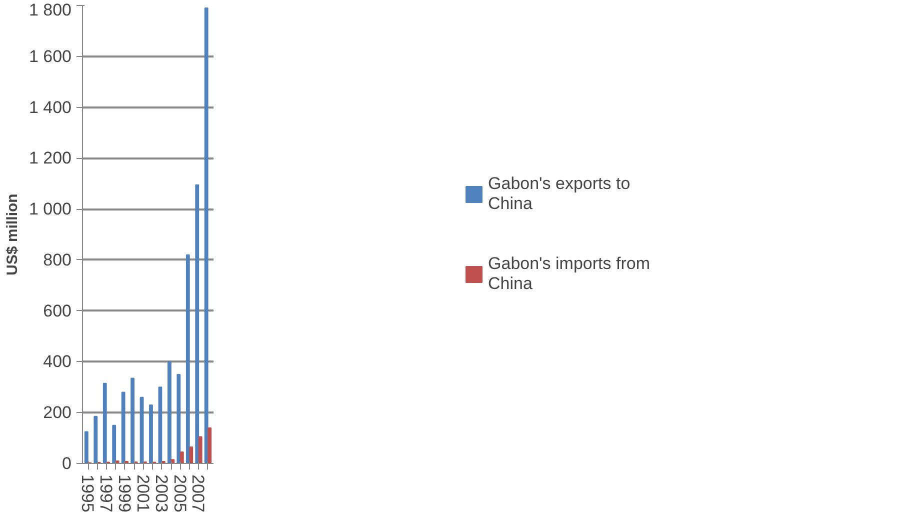  What do you see at coordinates (57, 310) in the screenshot?
I see `y-tick-label: 600` at bounding box center [57, 310].